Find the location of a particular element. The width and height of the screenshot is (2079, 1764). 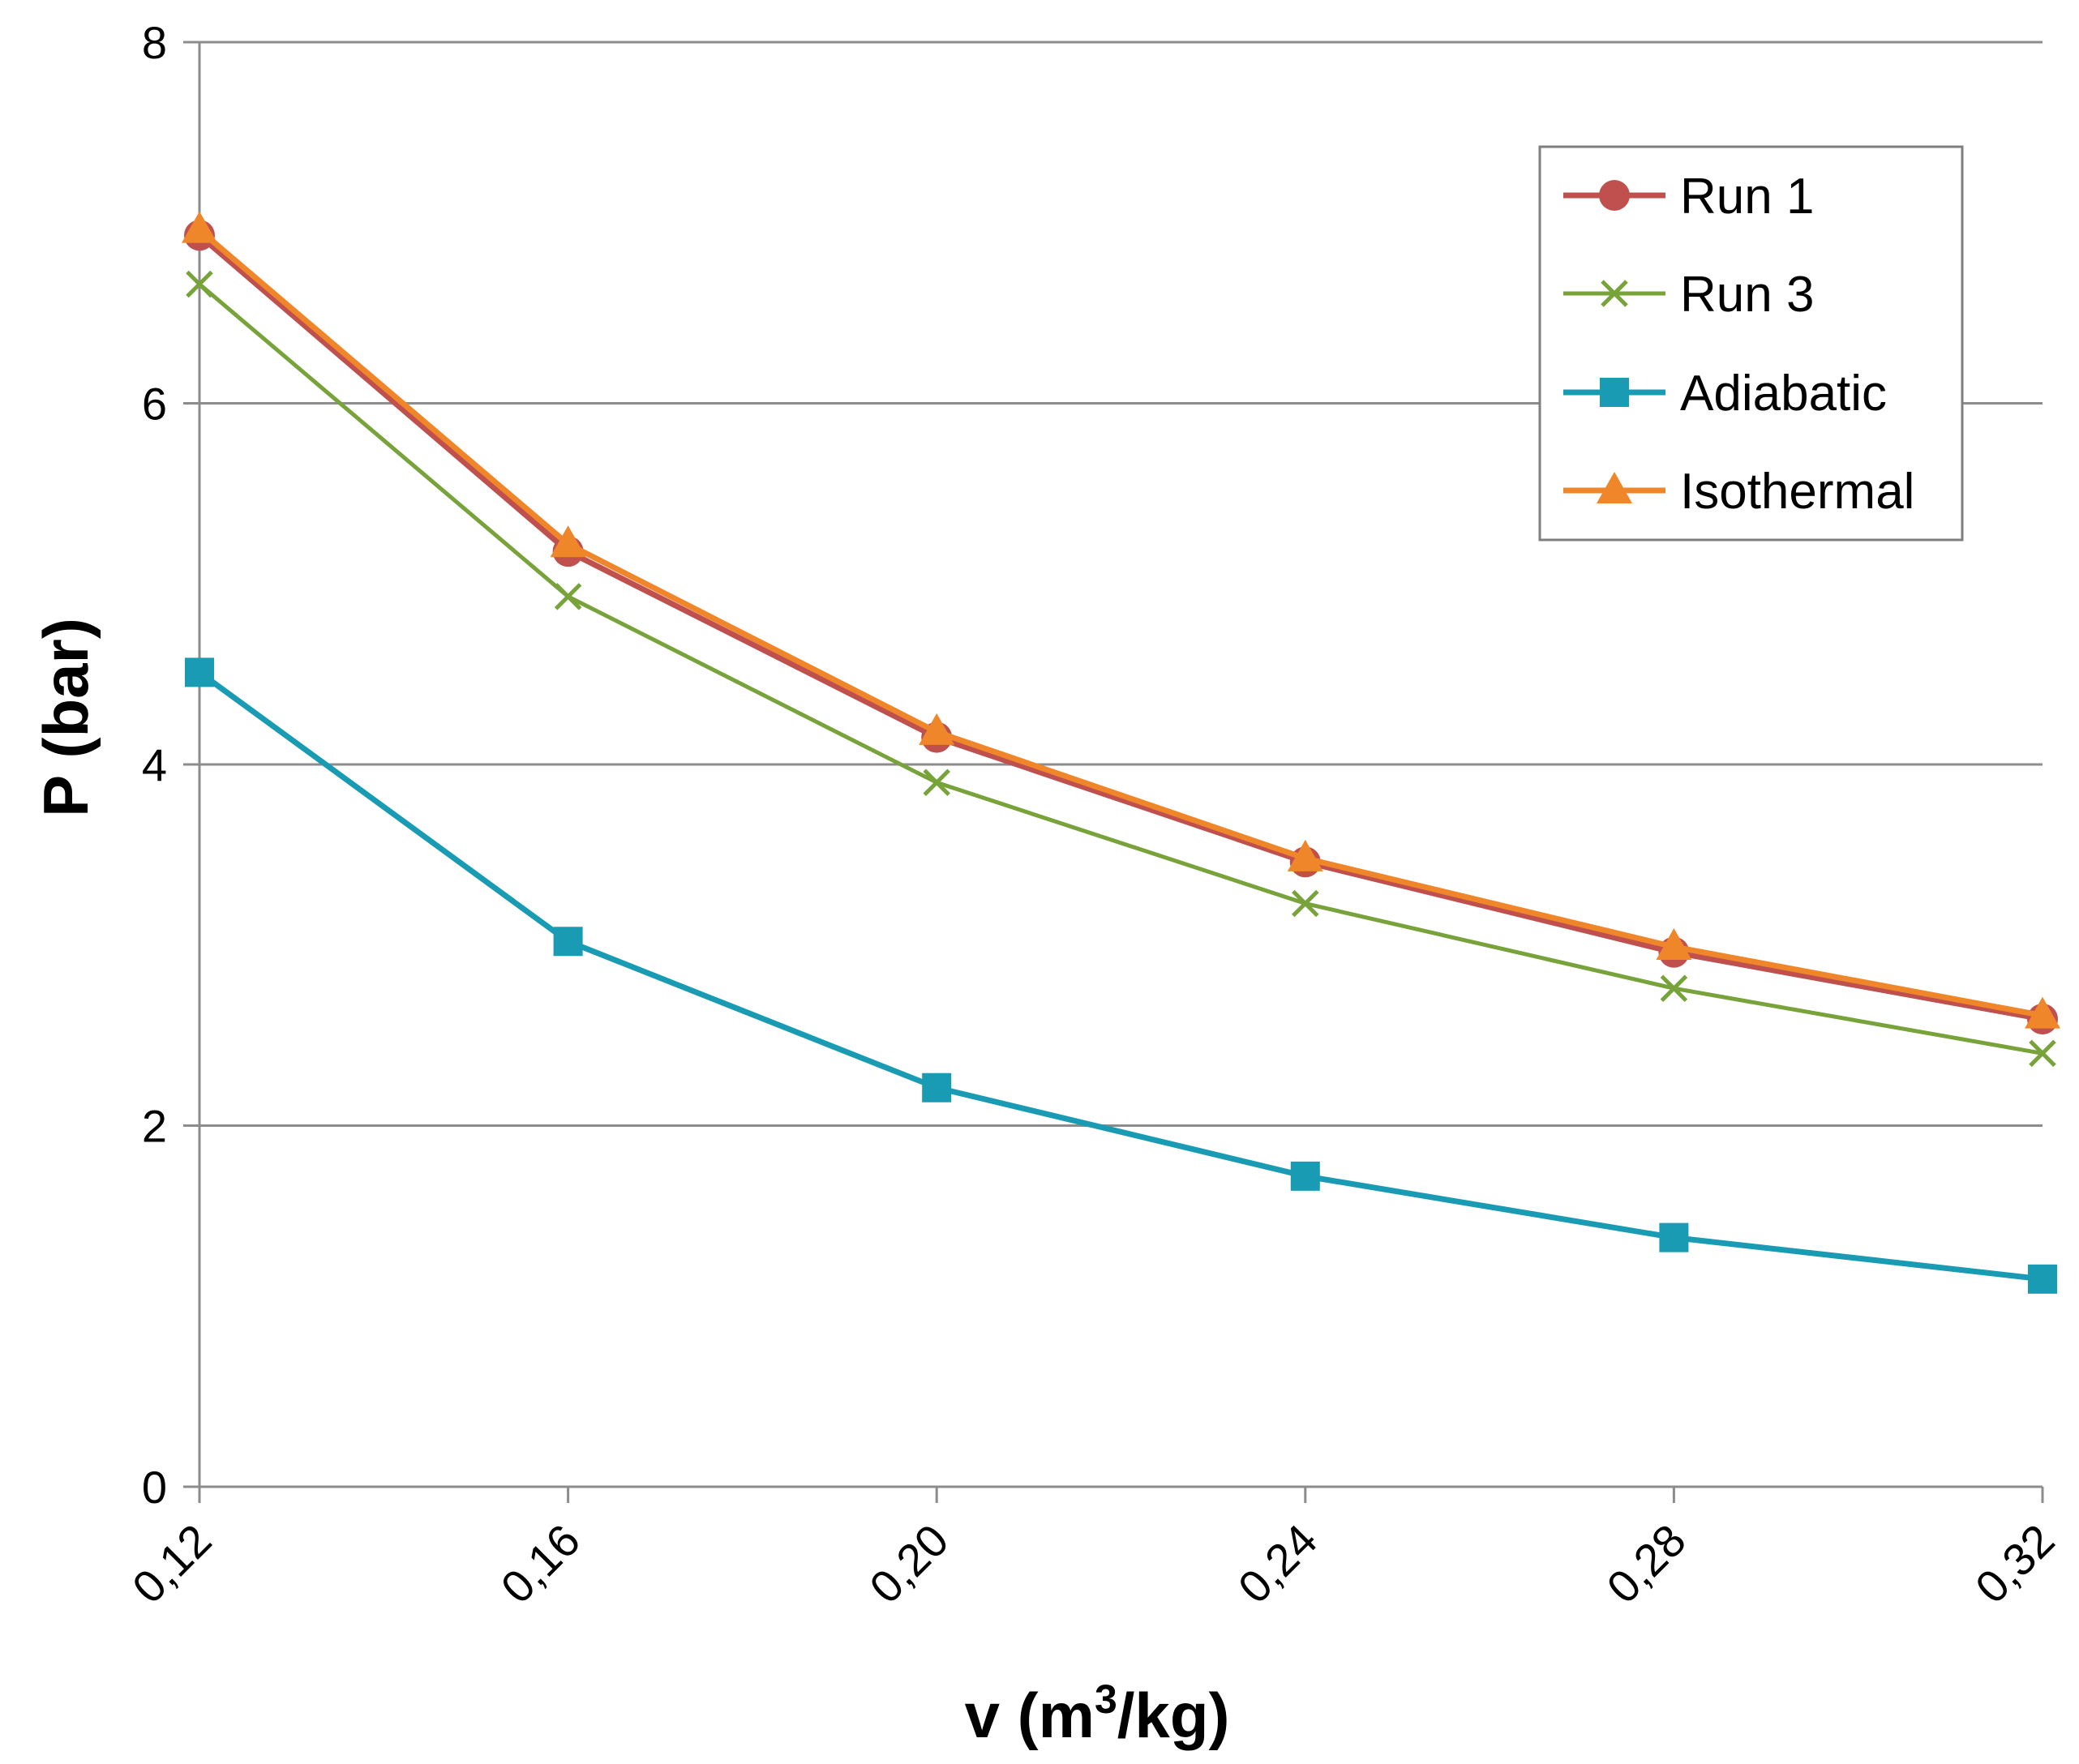

x-axis-title-prefix: v (m is located at coordinates (1030, 1715).